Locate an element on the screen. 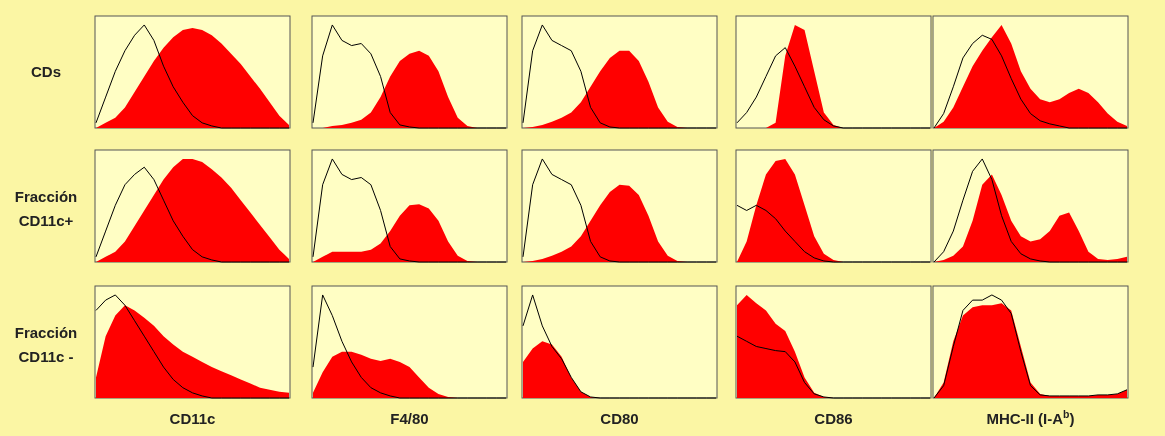 This screenshot has height=436, width=1165. x-axis-title: F4/80 is located at coordinates (409, 418).